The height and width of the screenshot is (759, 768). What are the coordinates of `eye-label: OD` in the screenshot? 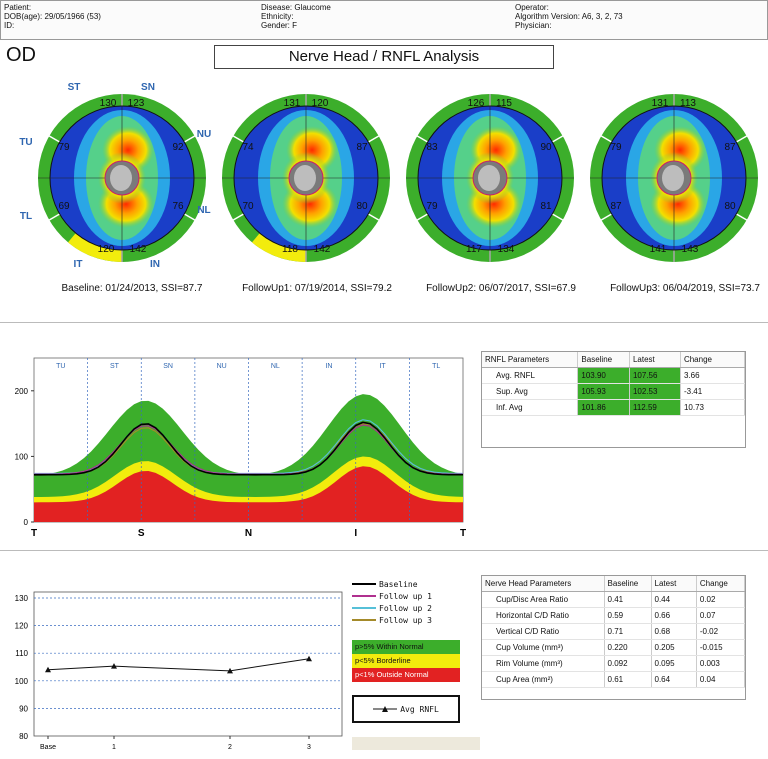 It's located at (21, 55).